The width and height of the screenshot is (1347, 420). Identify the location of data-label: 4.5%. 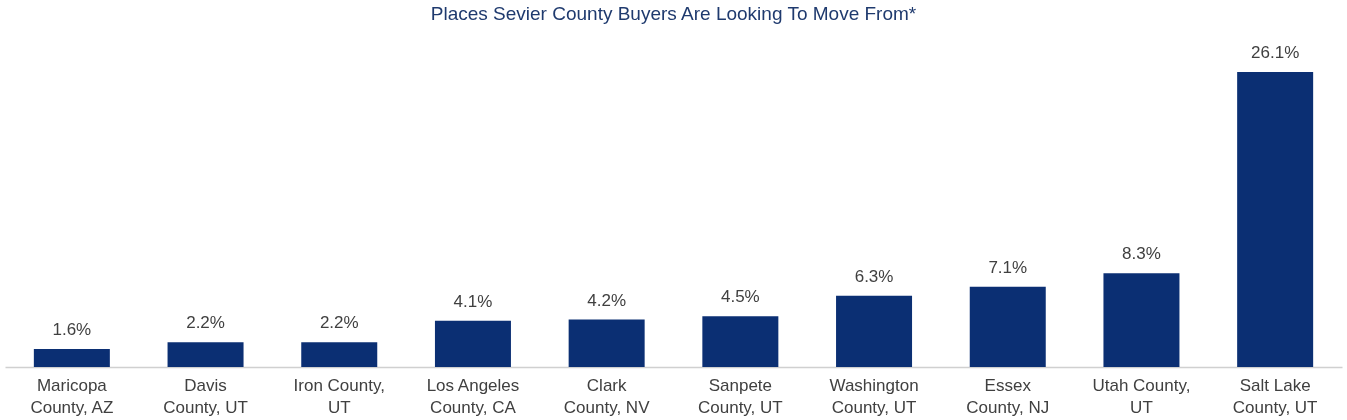
(740, 297).